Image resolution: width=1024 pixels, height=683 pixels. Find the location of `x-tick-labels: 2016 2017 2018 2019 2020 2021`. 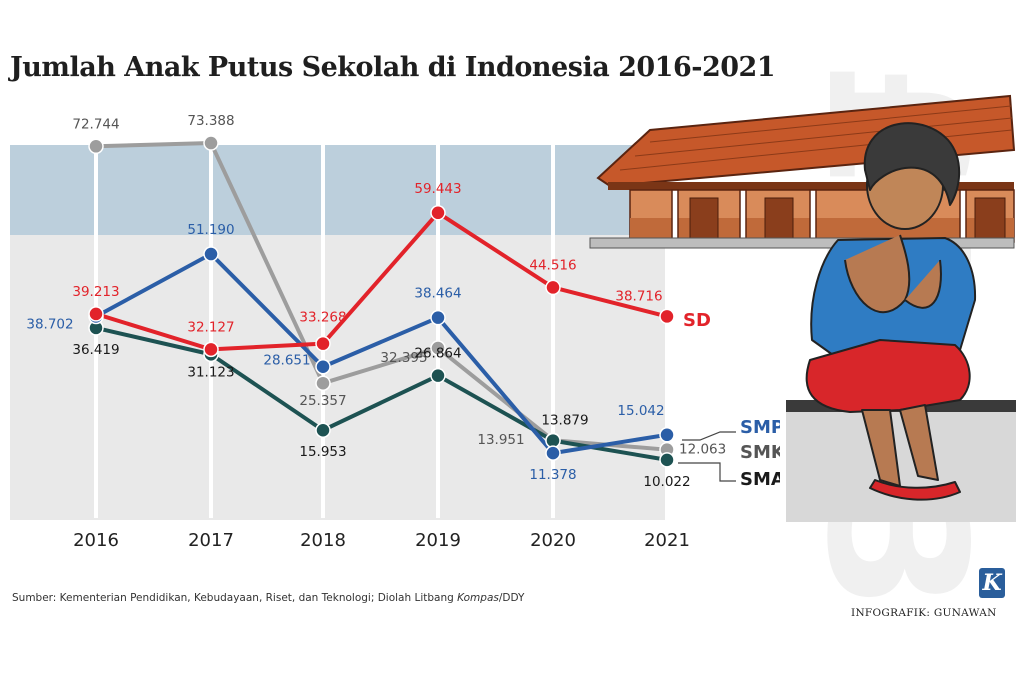

x-tick-labels: 2016 2017 2018 2019 2020 2021 is located at coordinates (381, 540).